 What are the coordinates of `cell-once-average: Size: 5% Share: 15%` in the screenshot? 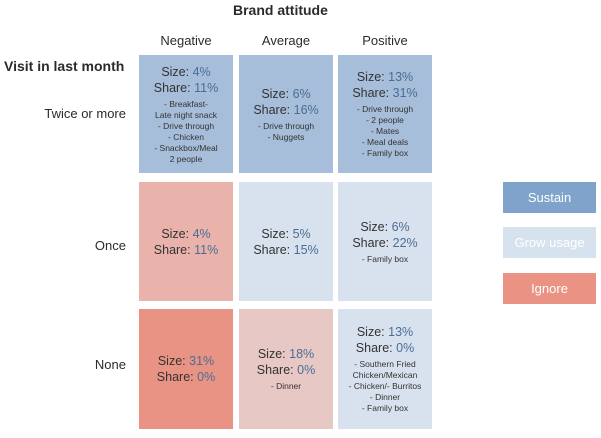 It's located at (286, 241).